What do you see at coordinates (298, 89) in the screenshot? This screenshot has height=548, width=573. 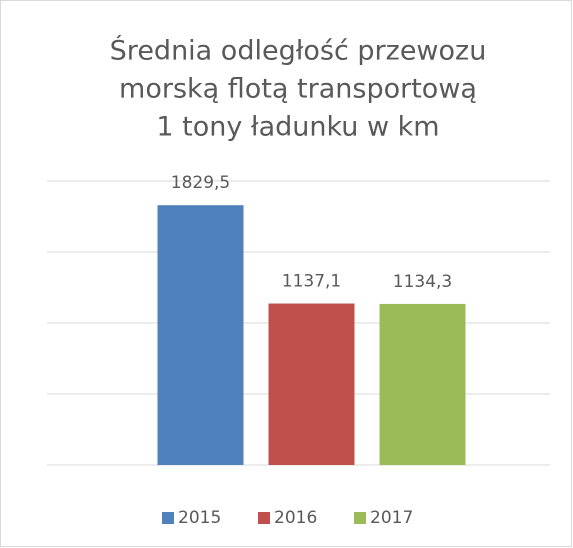 I see `chart-title: morską flotą transportową` at bounding box center [298, 89].